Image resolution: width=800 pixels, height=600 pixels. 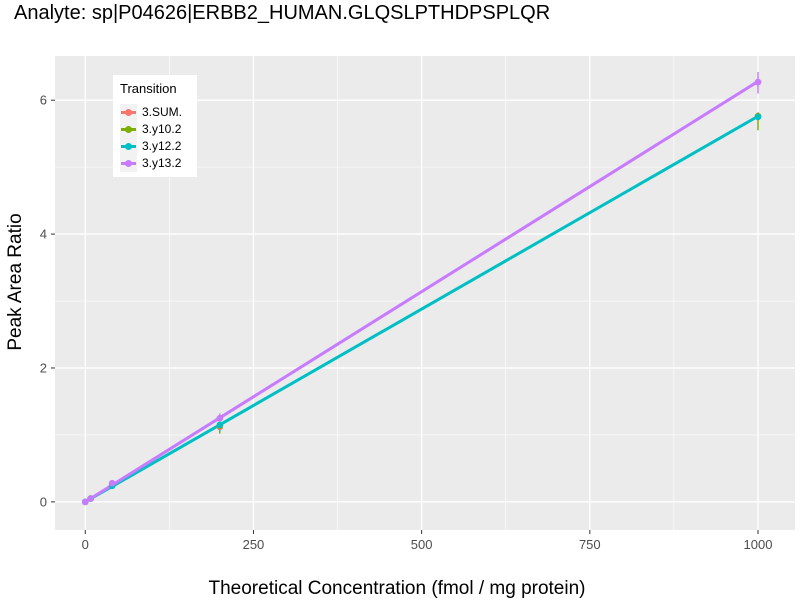 What do you see at coordinates (43, 234) in the screenshot?
I see `y-tick-label: 4` at bounding box center [43, 234].